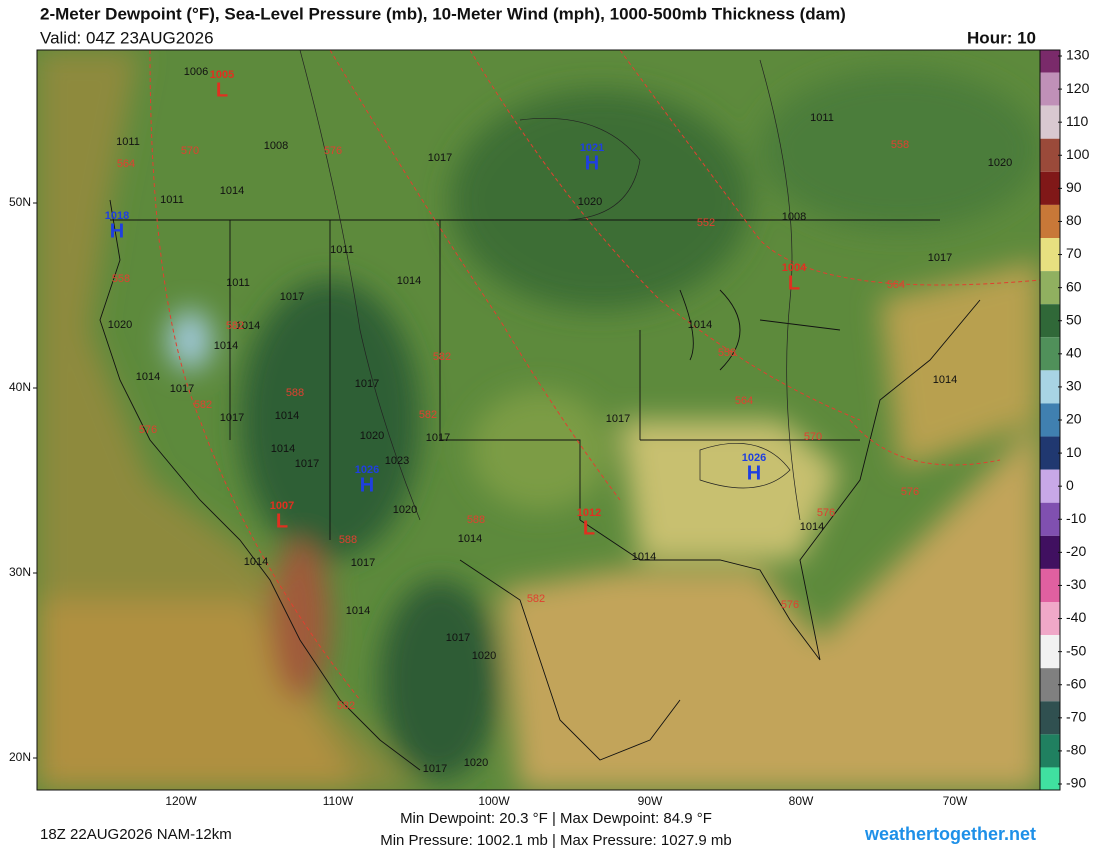  Describe the element at coordinates (650, 801) in the screenshot. I see `lon-label: 90W` at that location.